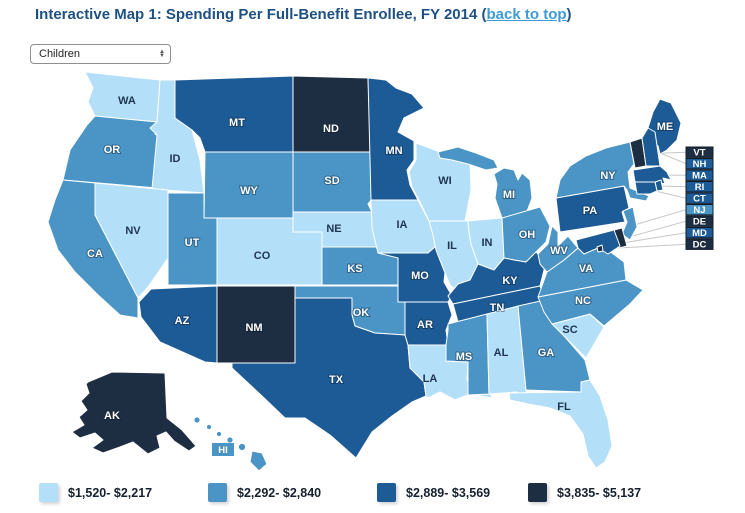 This screenshot has height=513, width=745. Describe the element at coordinates (509, 195) in the screenshot. I see `state-label-mi: MI` at that location.